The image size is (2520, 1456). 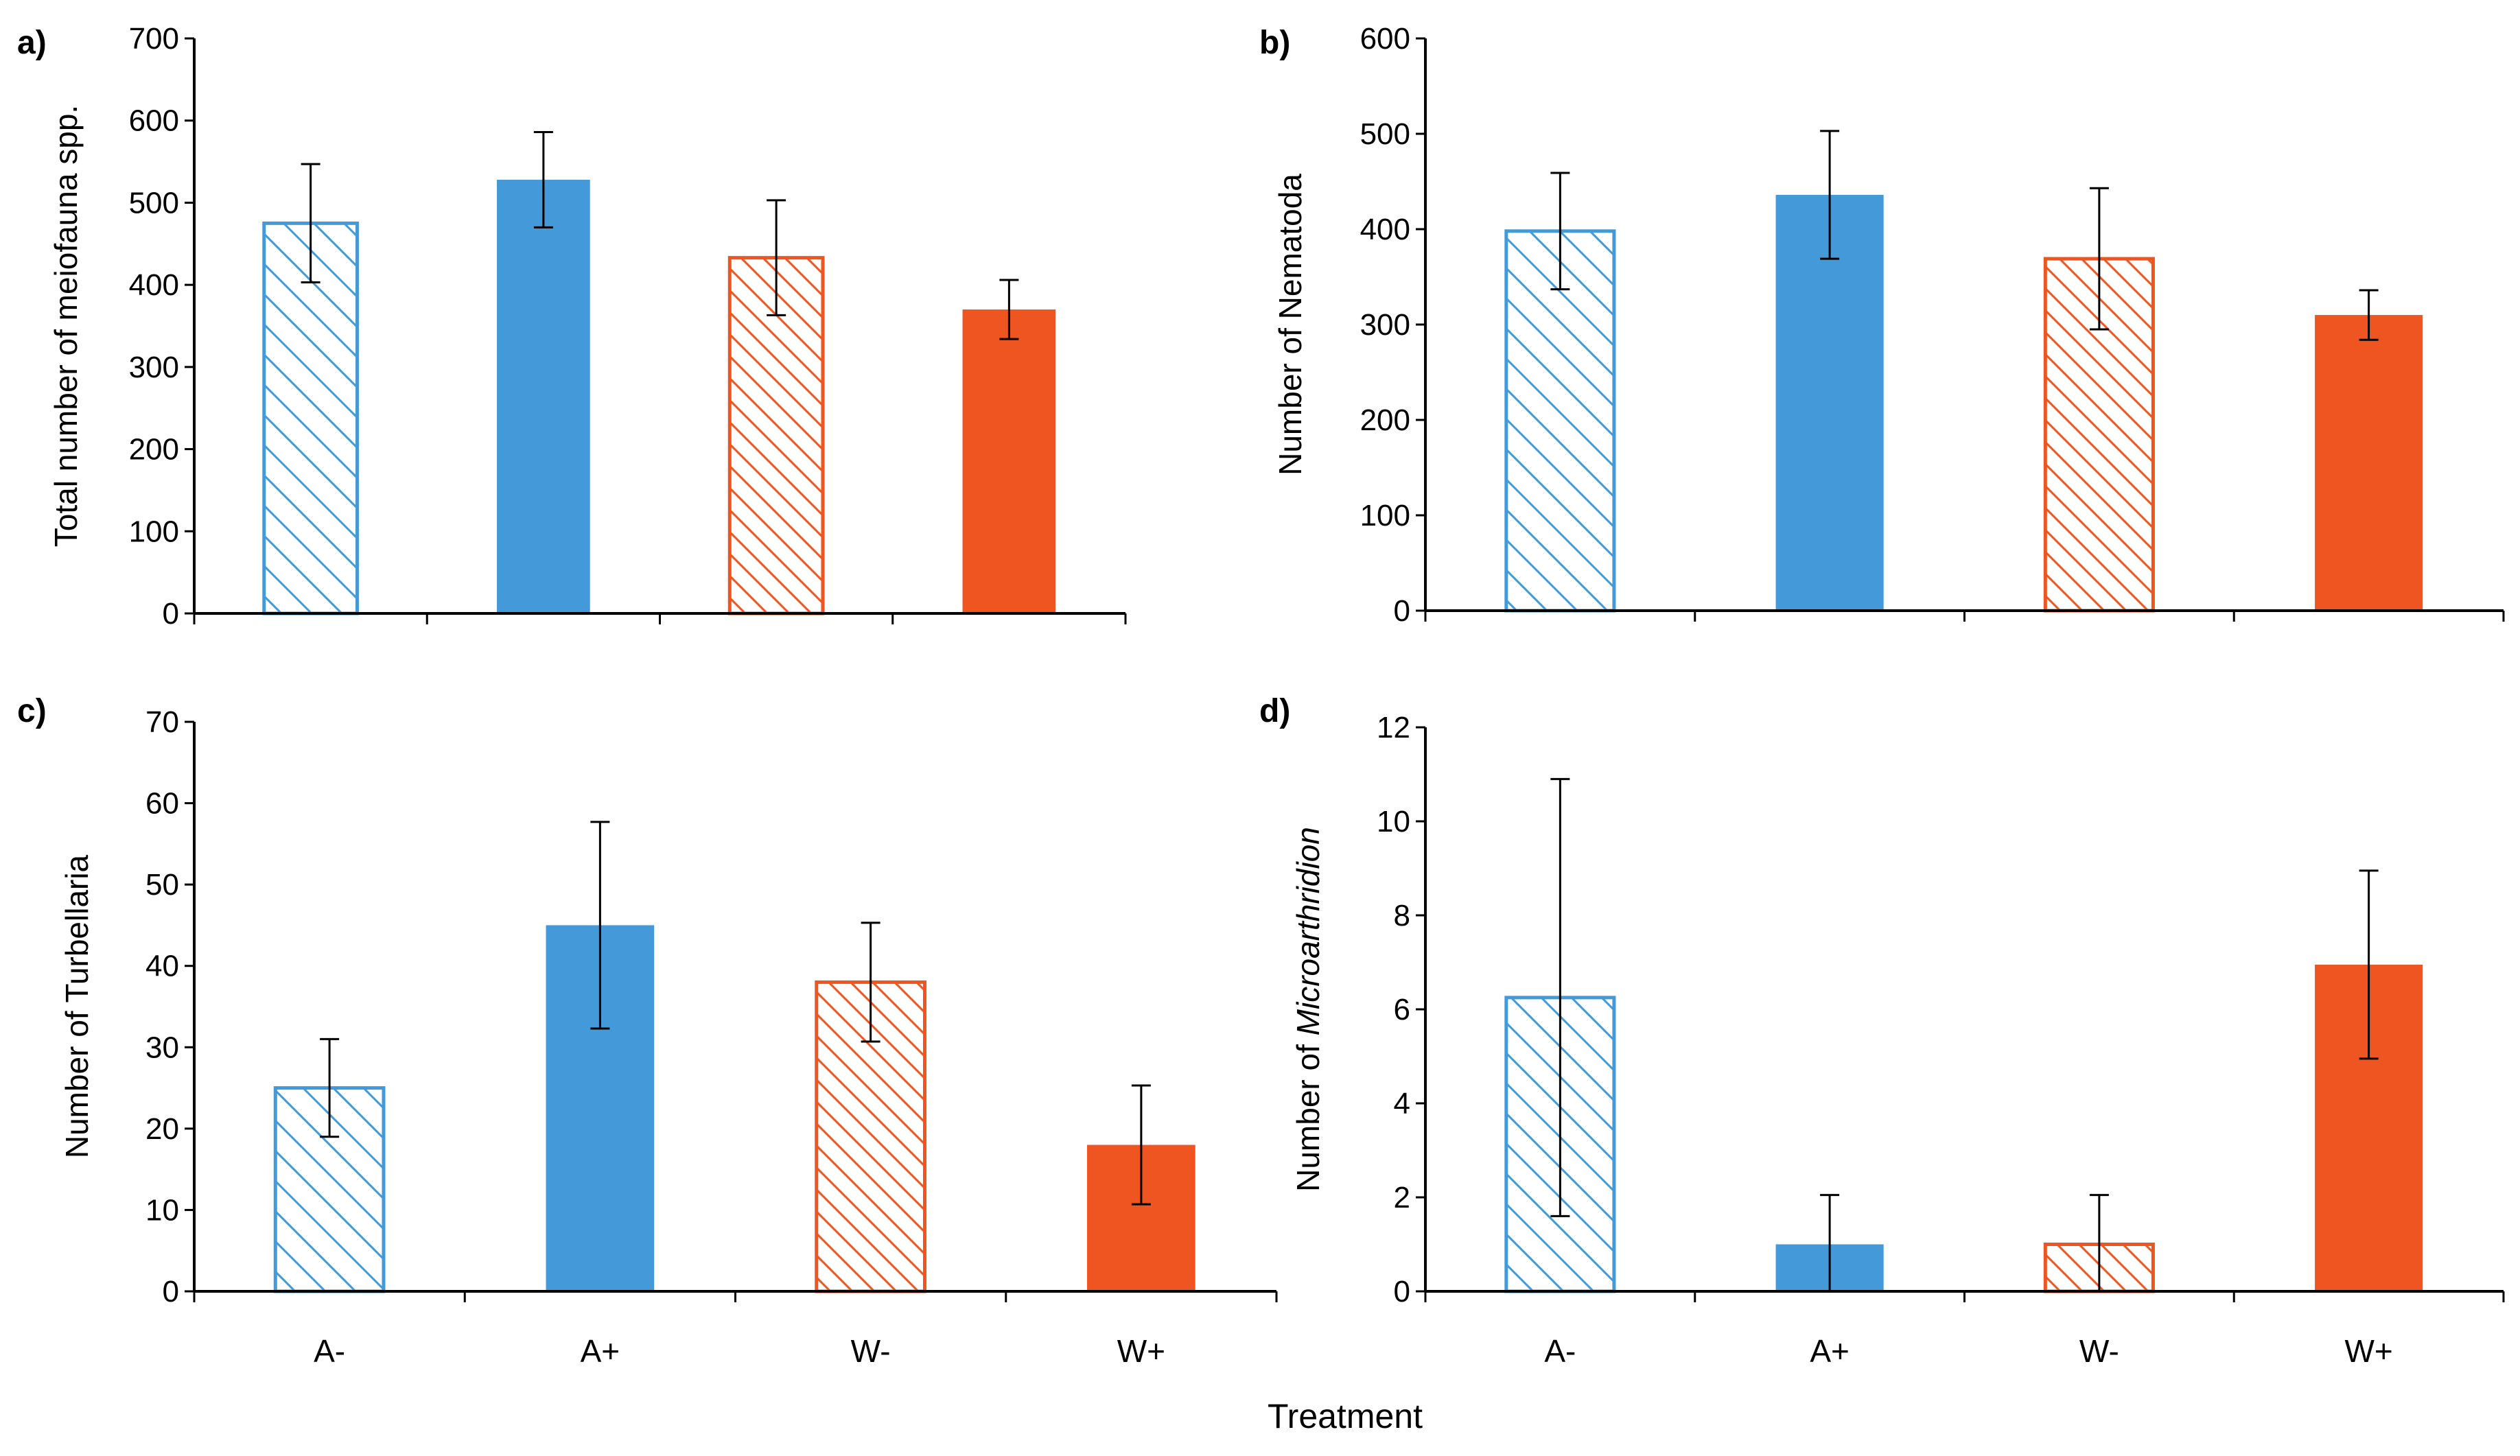 I want to click on category-label-d-4: W+, so click(x=2368, y=1351).